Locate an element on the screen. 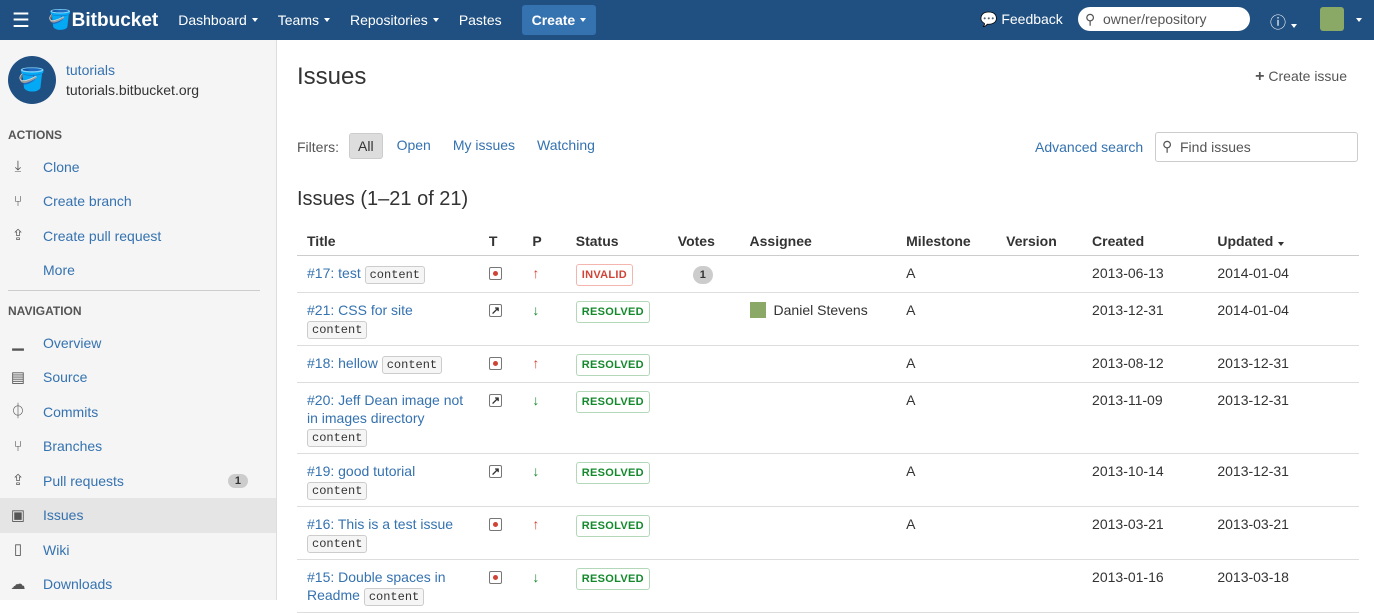 The height and width of the screenshot is (613, 1374). create-issue-button: + Create issue is located at coordinates (1301, 76).